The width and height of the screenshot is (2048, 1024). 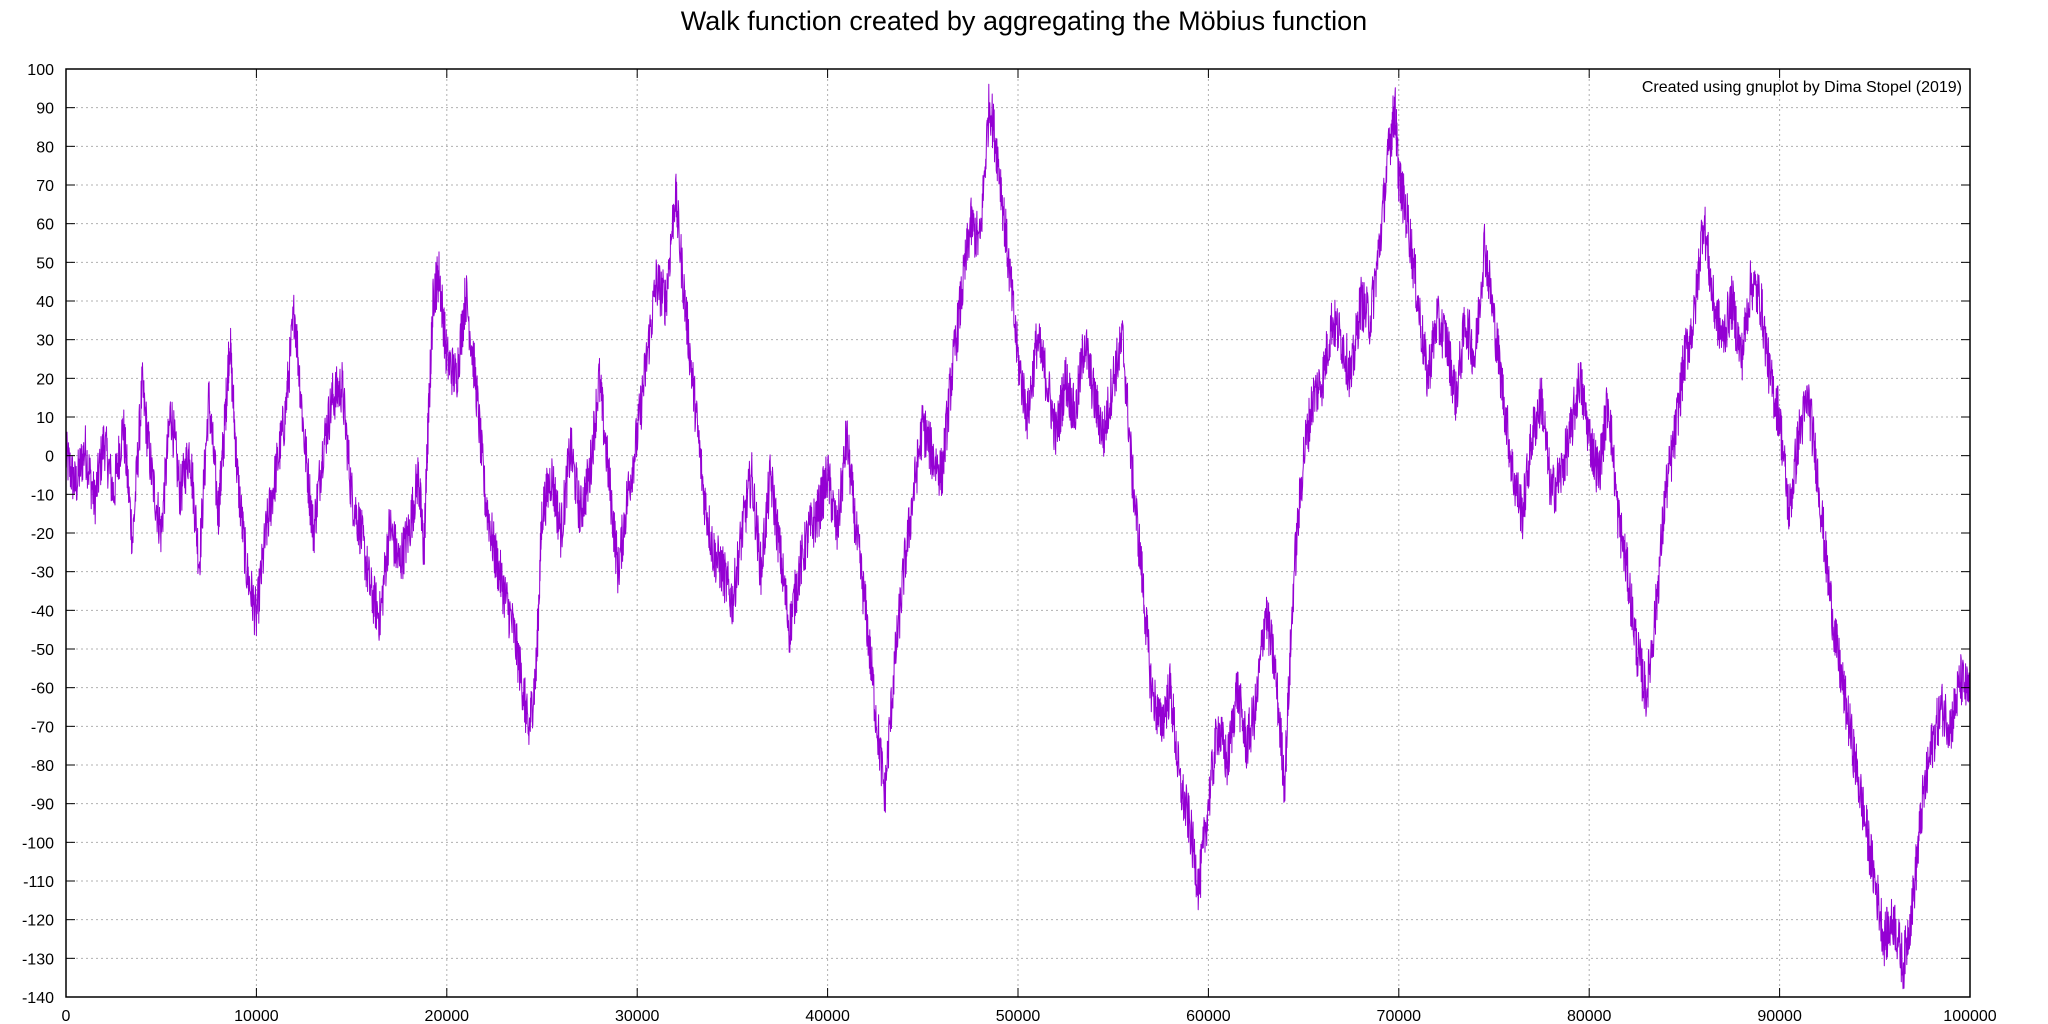 What do you see at coordinates (1969, 1016) in the screenshot?
I see `x-tick-label: 100000` at bounding box center [1969, 1016].